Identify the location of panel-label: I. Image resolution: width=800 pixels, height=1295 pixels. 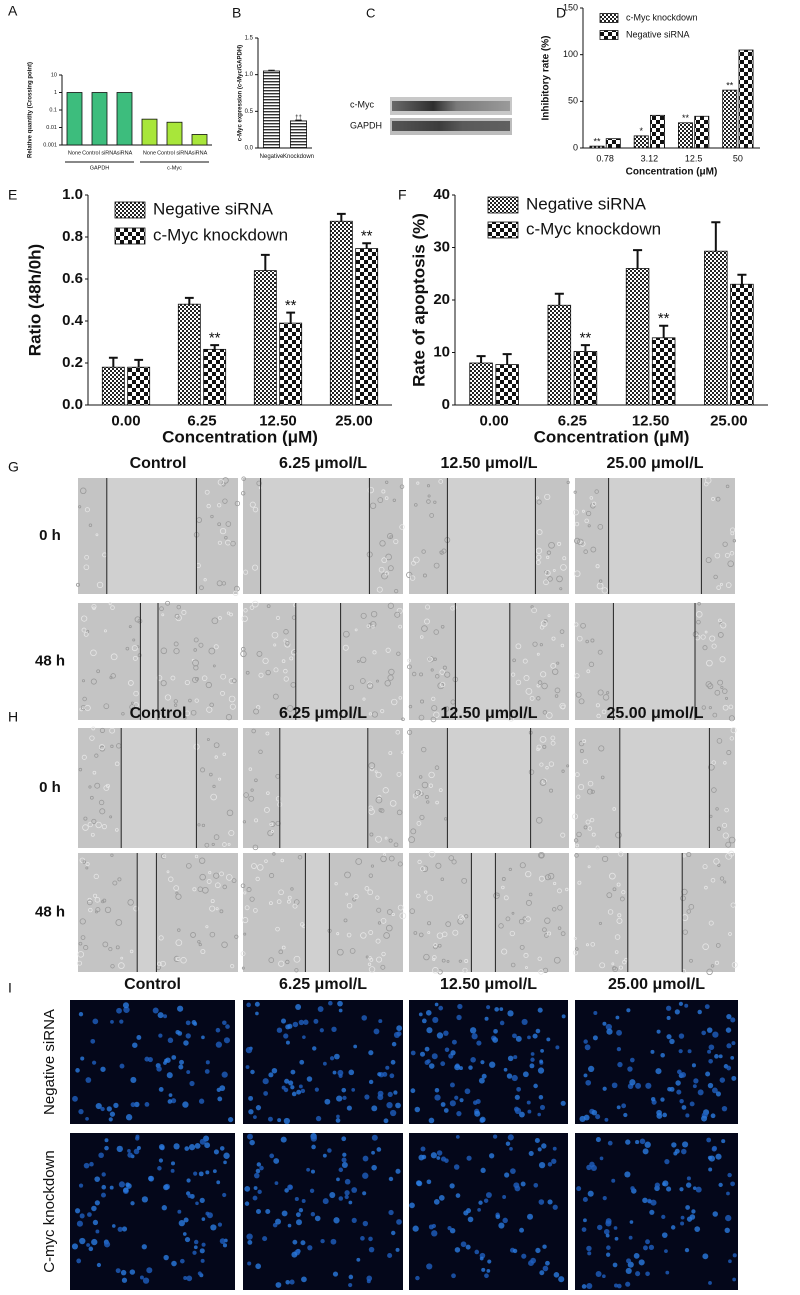
(10, 988).